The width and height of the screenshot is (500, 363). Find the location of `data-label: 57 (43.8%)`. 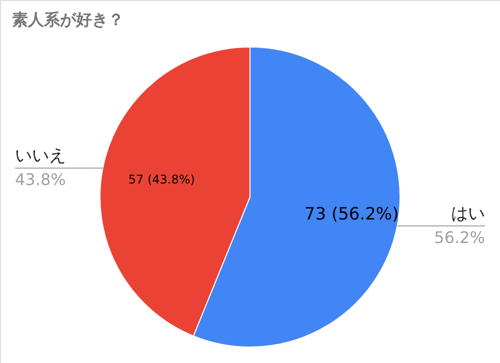

data-label: 57 (43.8%) is located at coordinates (161, 179).